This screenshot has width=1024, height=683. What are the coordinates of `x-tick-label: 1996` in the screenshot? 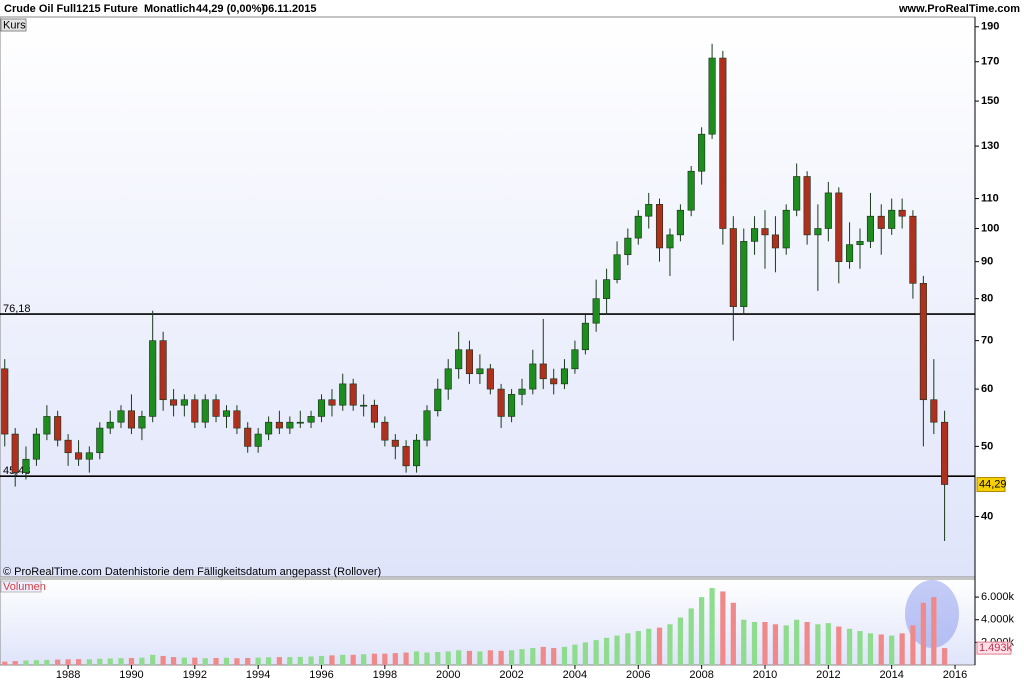 It's located at (321, 675).